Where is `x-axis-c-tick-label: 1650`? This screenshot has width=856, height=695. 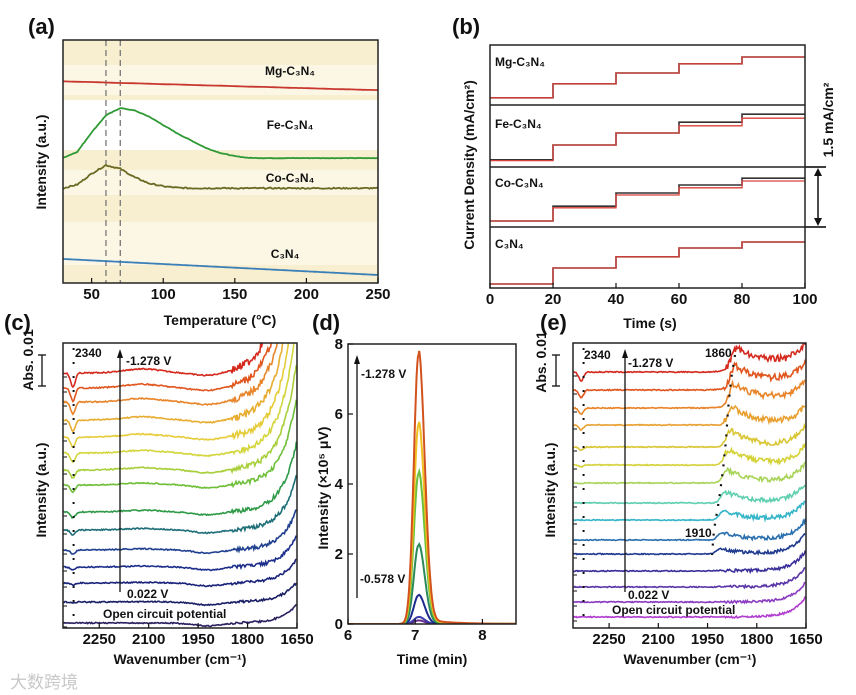
x-axis-c-tick-label: 1650 is located at coordinates (296, 639).